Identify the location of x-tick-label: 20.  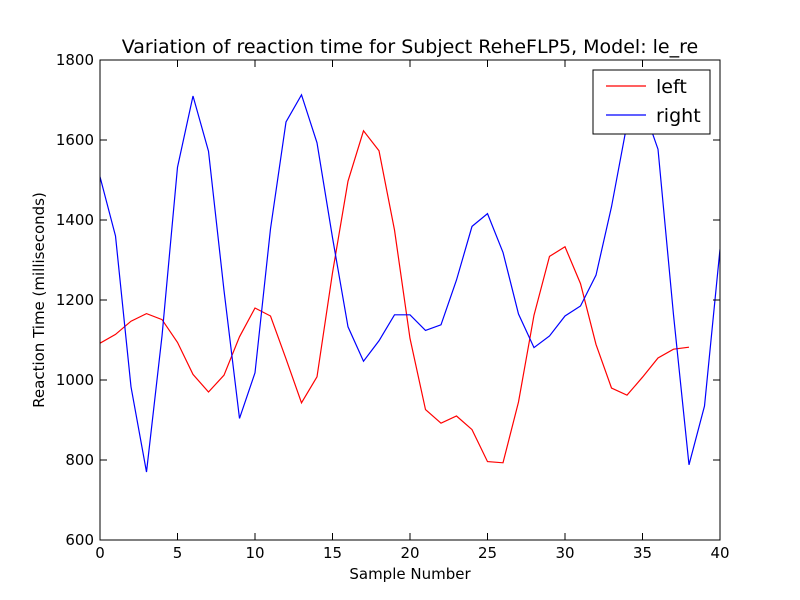
(409, 553).